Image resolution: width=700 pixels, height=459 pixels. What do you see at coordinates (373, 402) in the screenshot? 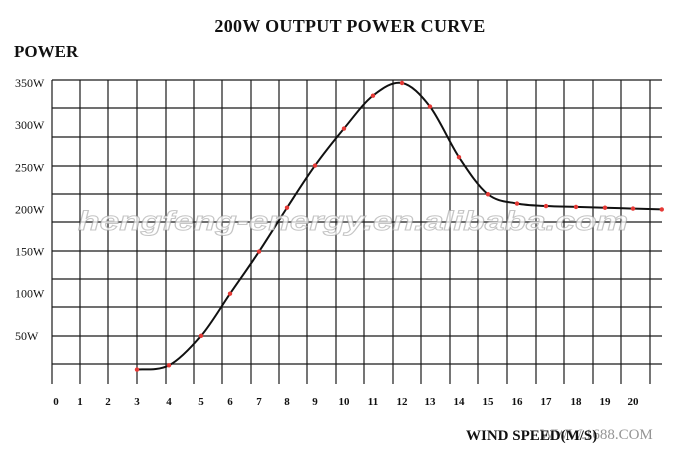
I see `x-tick-label: 11` at bounding box center [373, 402].